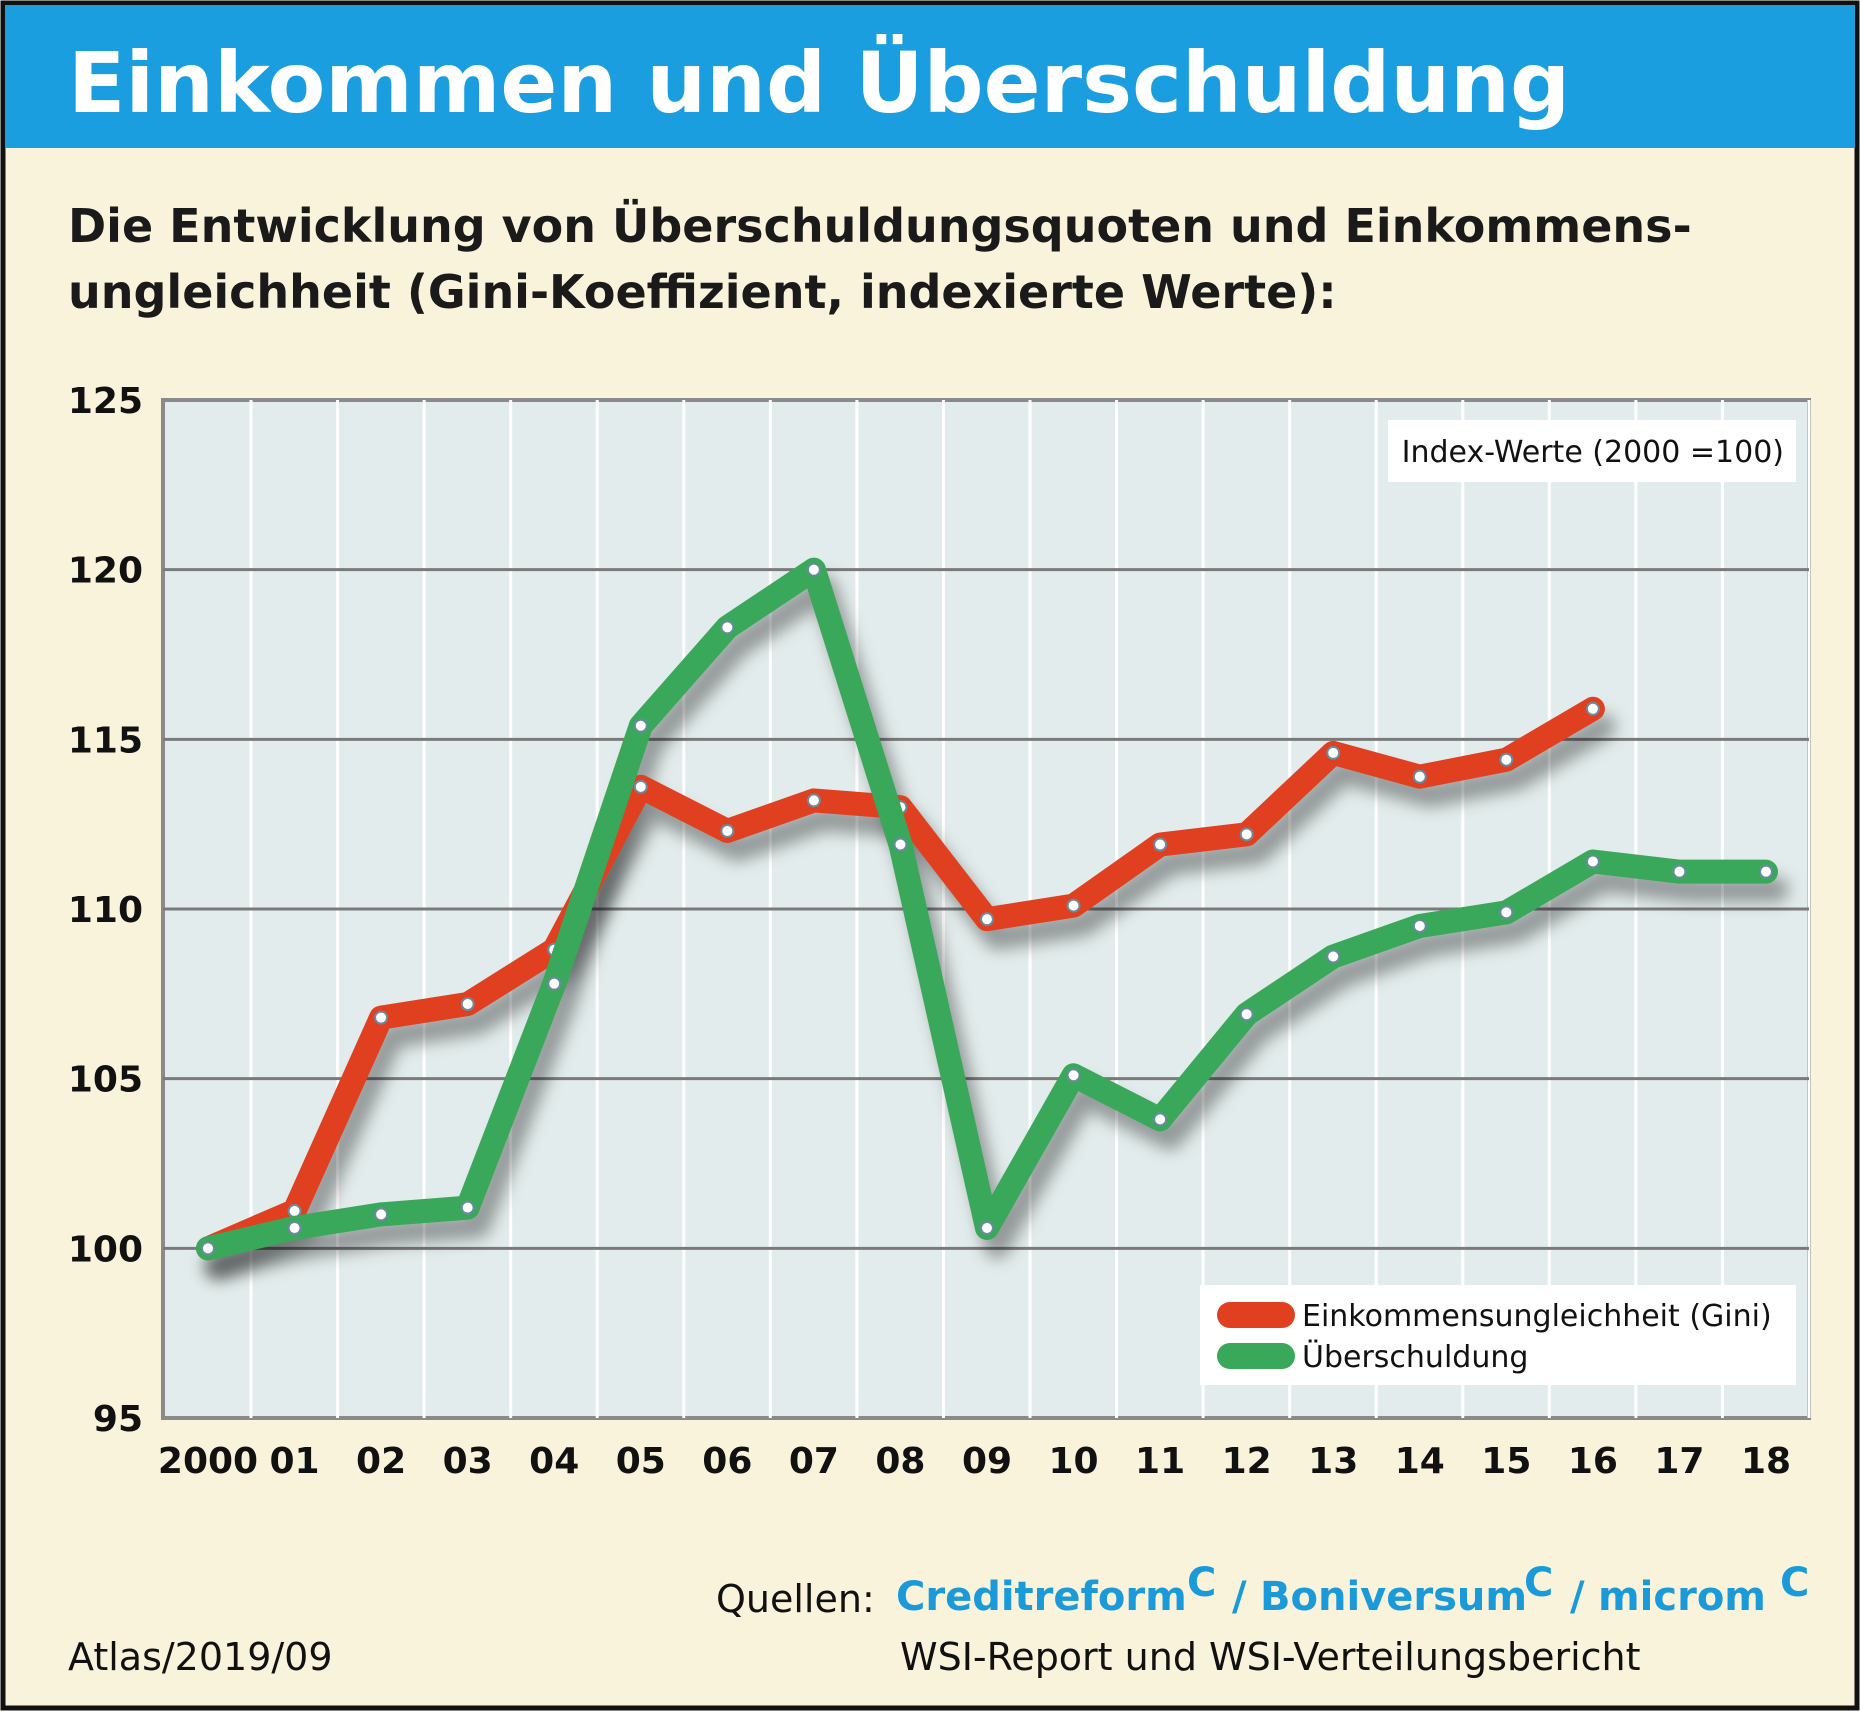  I want to click on x-tick-label: 08, so click(900, 1461).